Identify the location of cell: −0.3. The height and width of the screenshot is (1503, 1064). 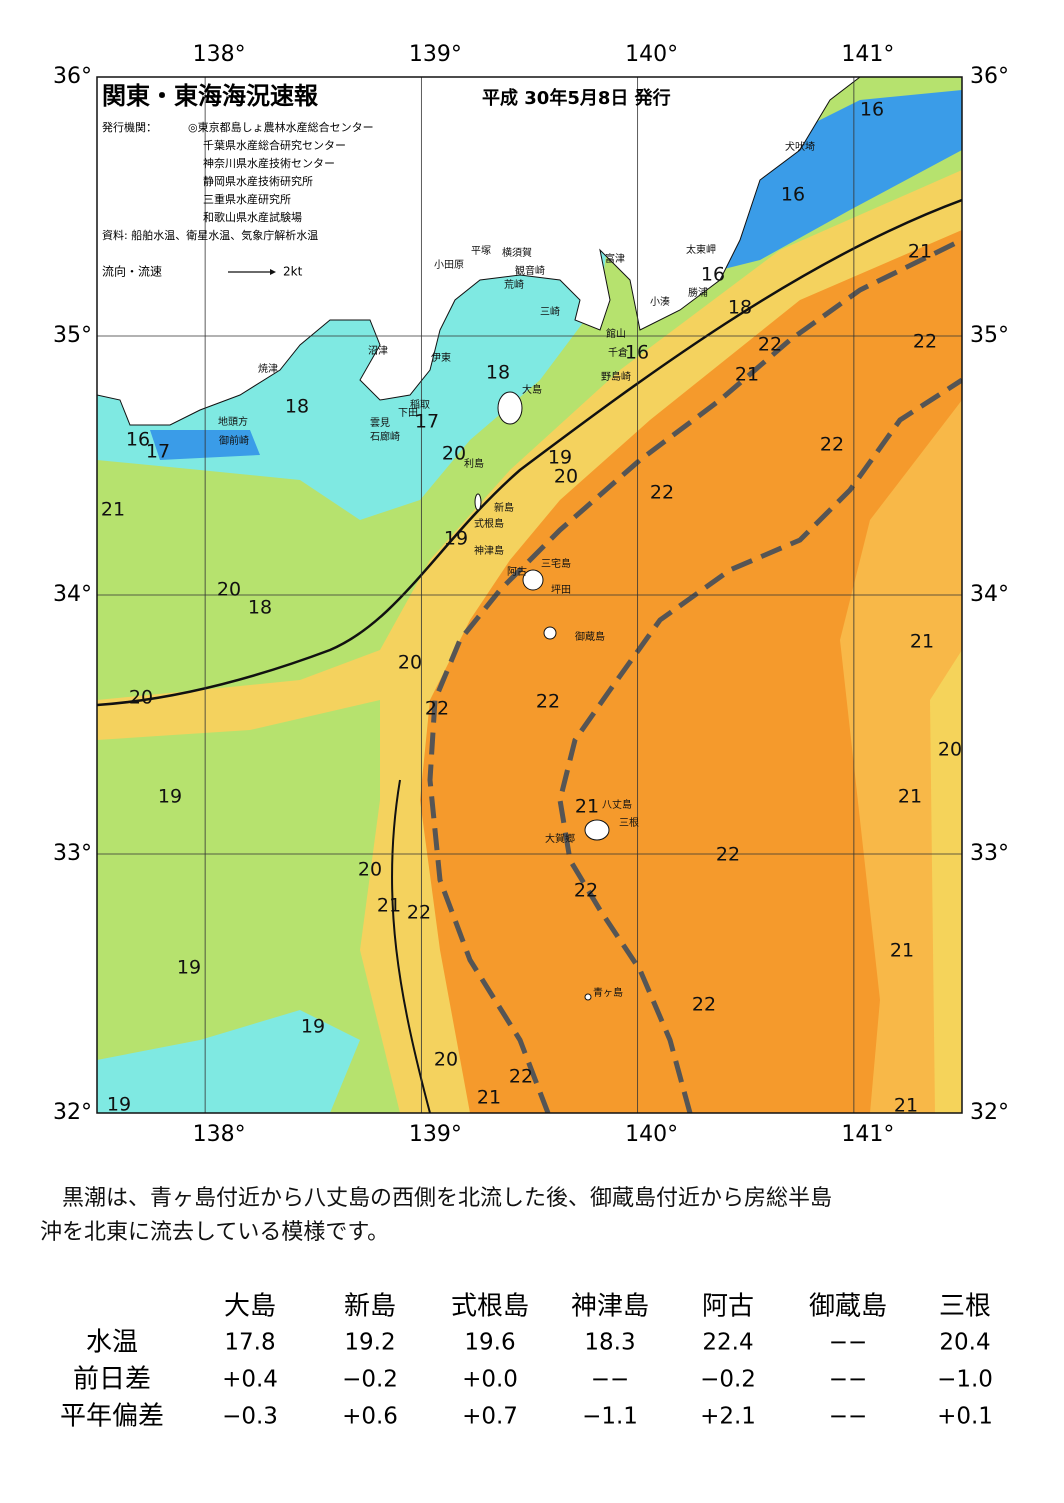
(250, 1417).